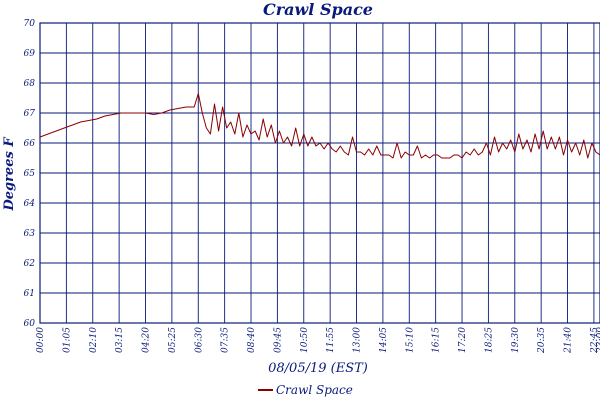 Image resolution: width=600 pixels, height=400 pixels. I want to click on x-tick-label: 11:55, so click(331, 340).